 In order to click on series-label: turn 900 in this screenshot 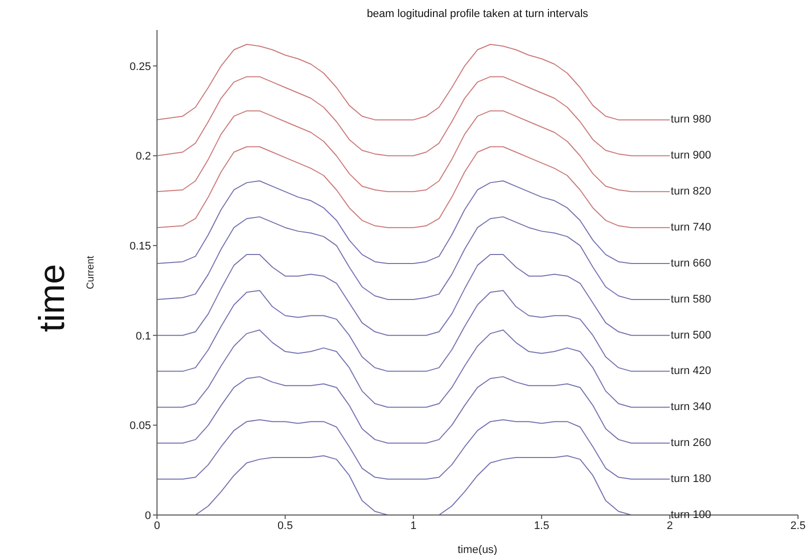, I will do `click(691, 156)`.